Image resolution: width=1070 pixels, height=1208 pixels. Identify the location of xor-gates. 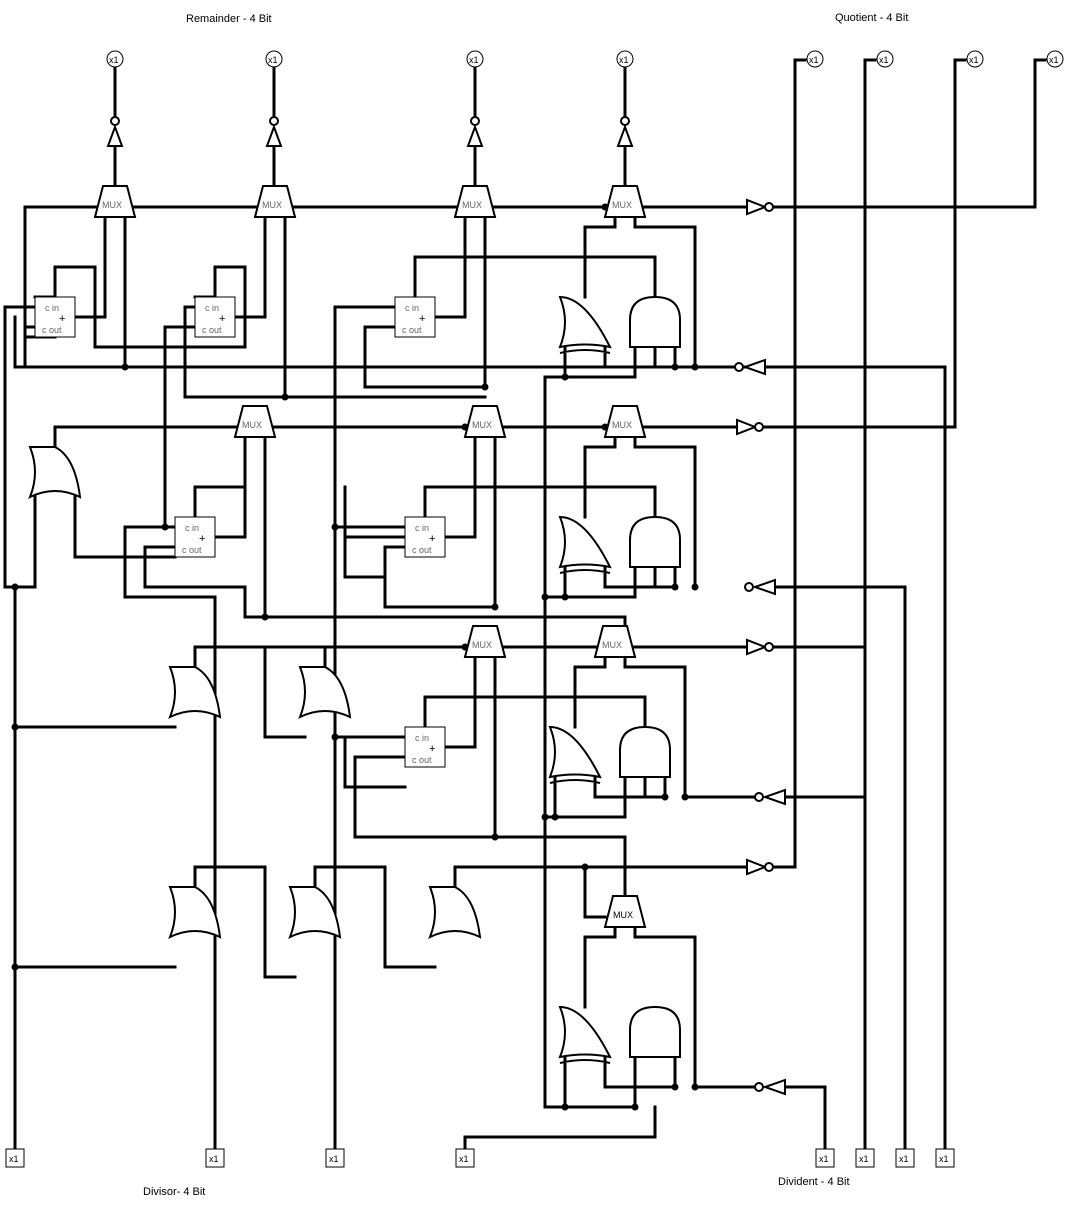
(580, 679).